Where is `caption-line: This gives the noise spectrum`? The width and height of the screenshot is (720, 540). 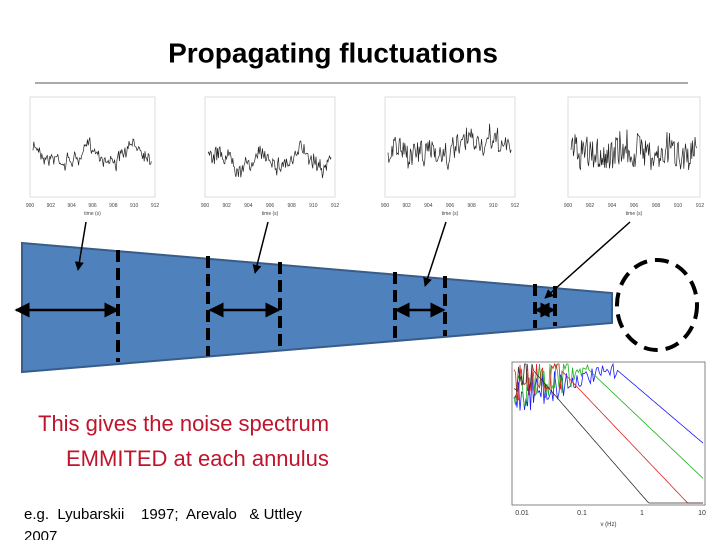 caption-line: This gives the noise spectrum is located at coordinates (183, 423).